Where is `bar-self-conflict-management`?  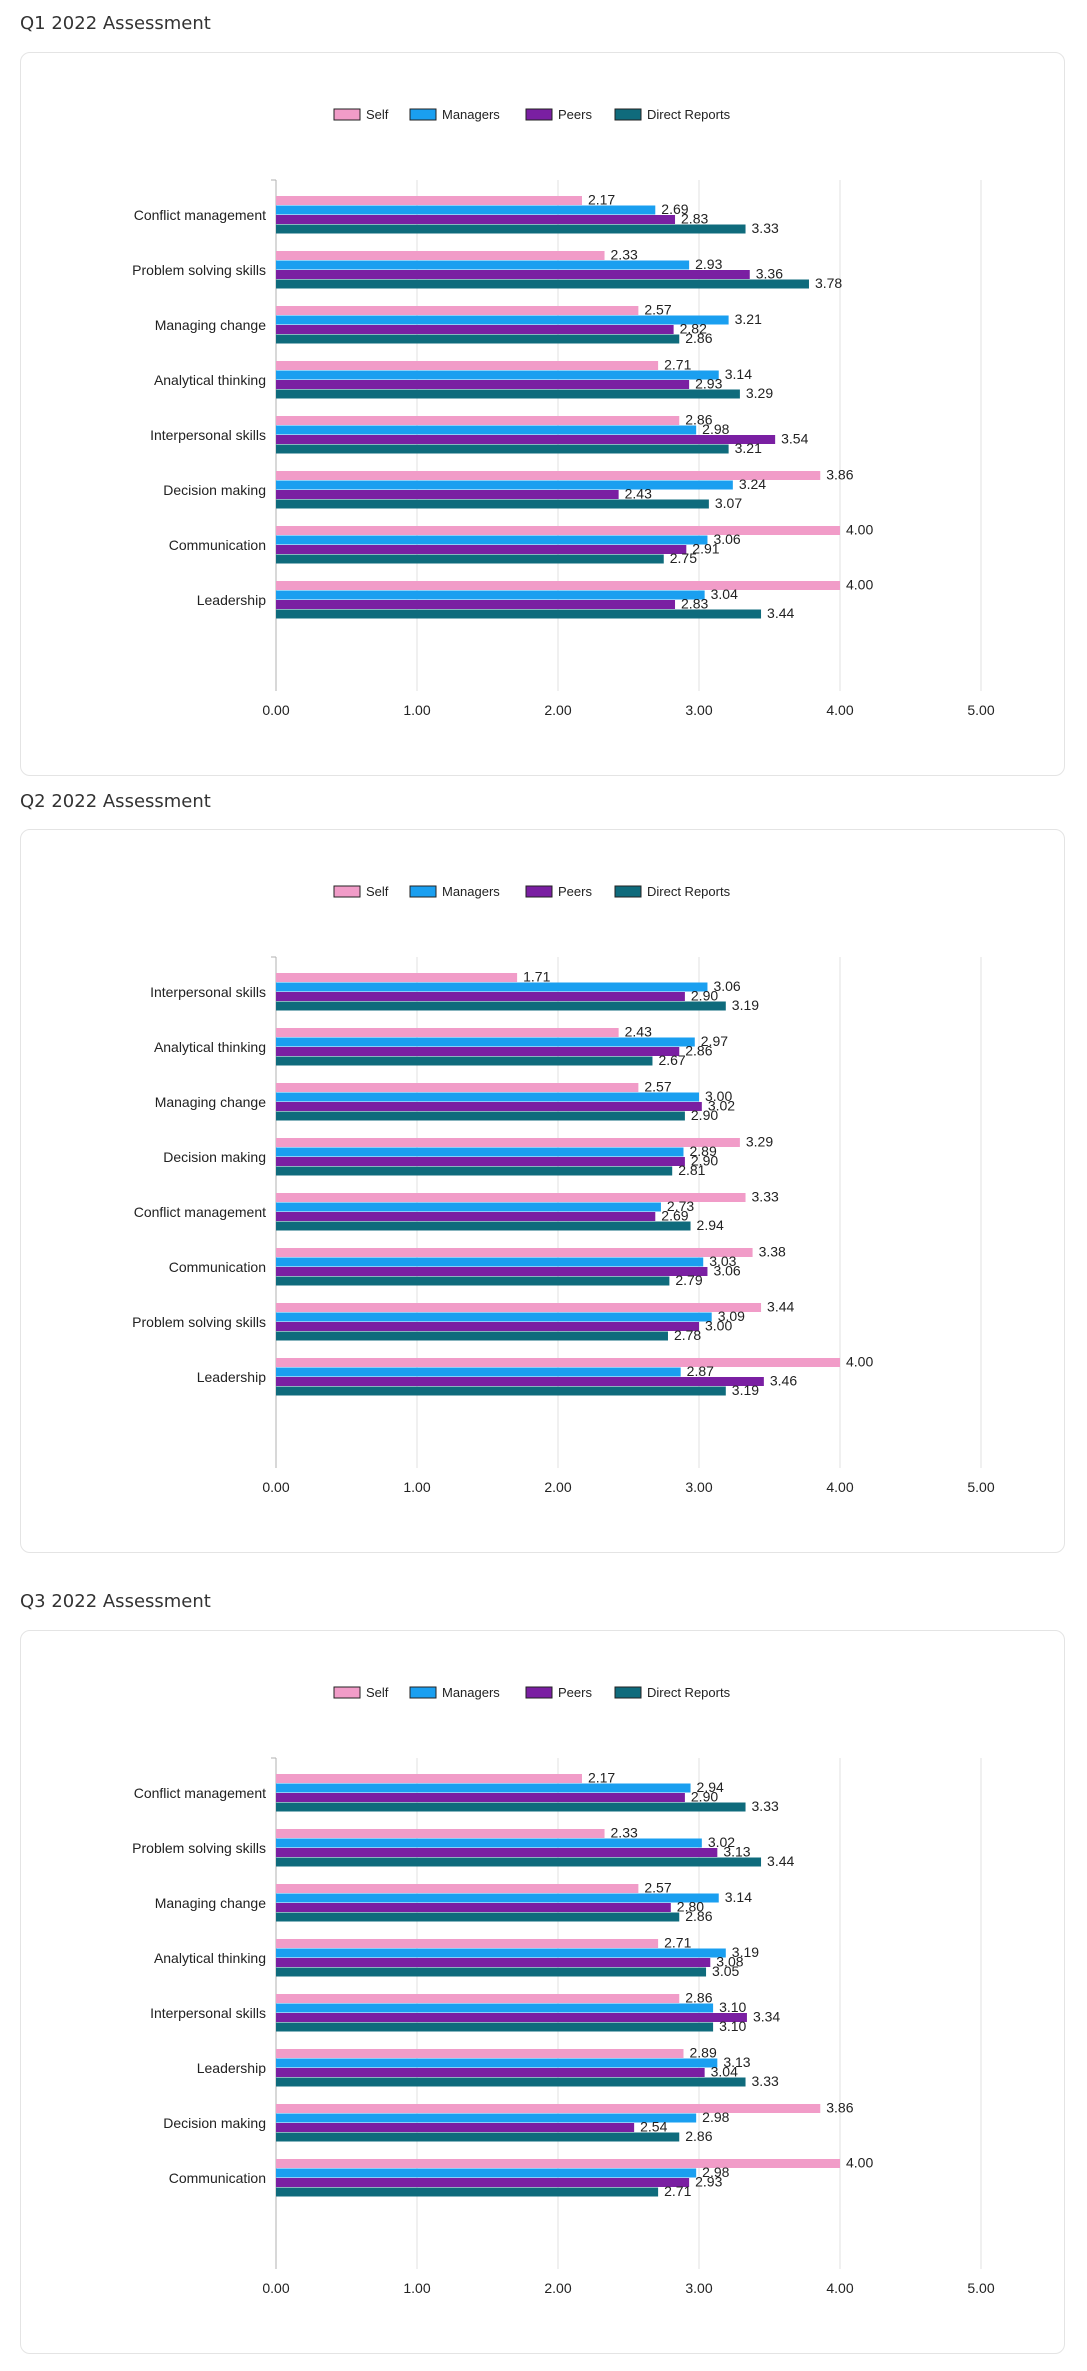
bar-self-conflict-management is located at coordinates (429, 200).